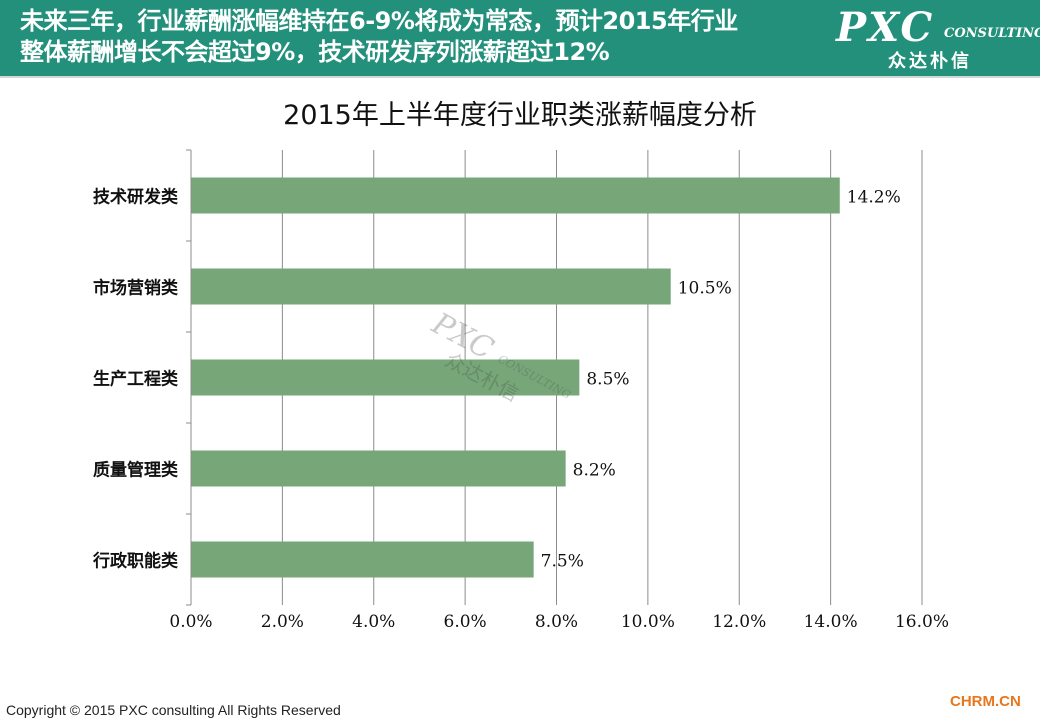 This screenshot has height=720, width=1040. I want to click on header-line-1: 未来三年，行业薪酬涨幅维持在6-9%将成为常态，预计2015年行业, so click(379, 21).